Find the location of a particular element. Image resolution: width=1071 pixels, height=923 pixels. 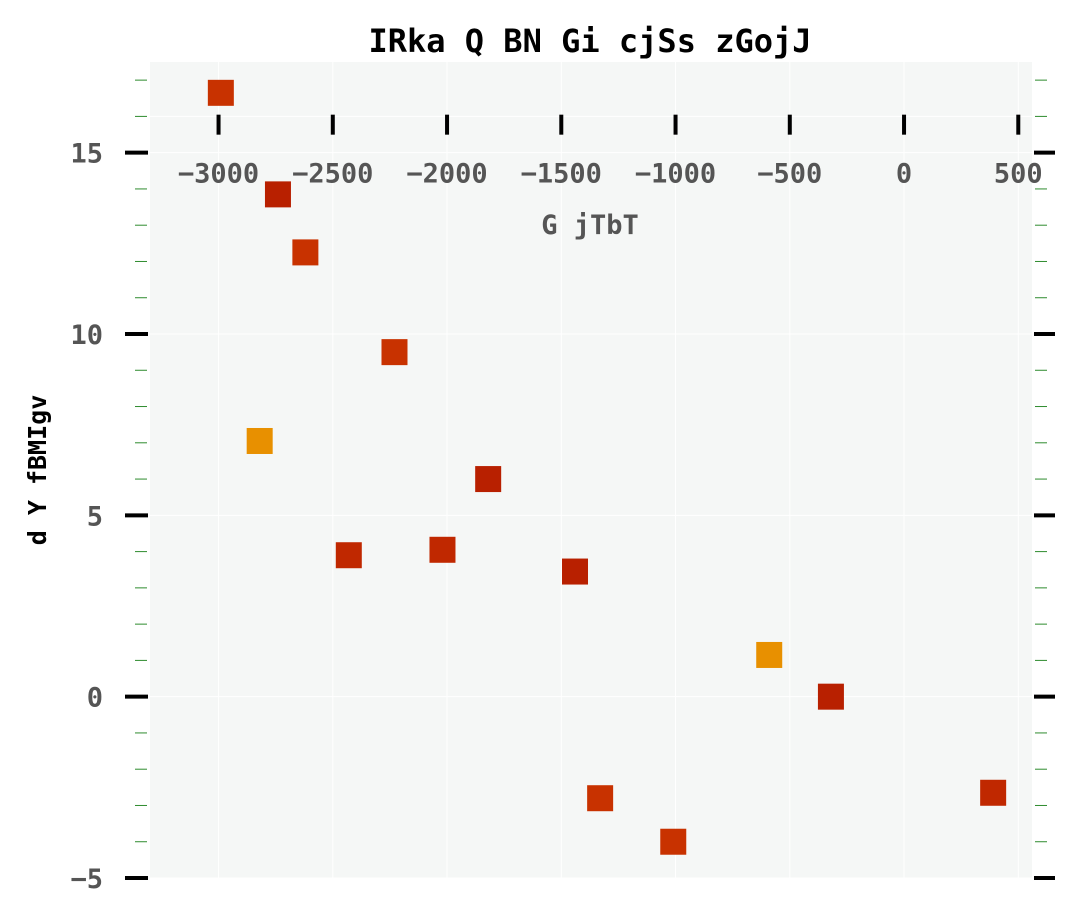

y-tick-label: −5 is located at coordinates (86, 879).